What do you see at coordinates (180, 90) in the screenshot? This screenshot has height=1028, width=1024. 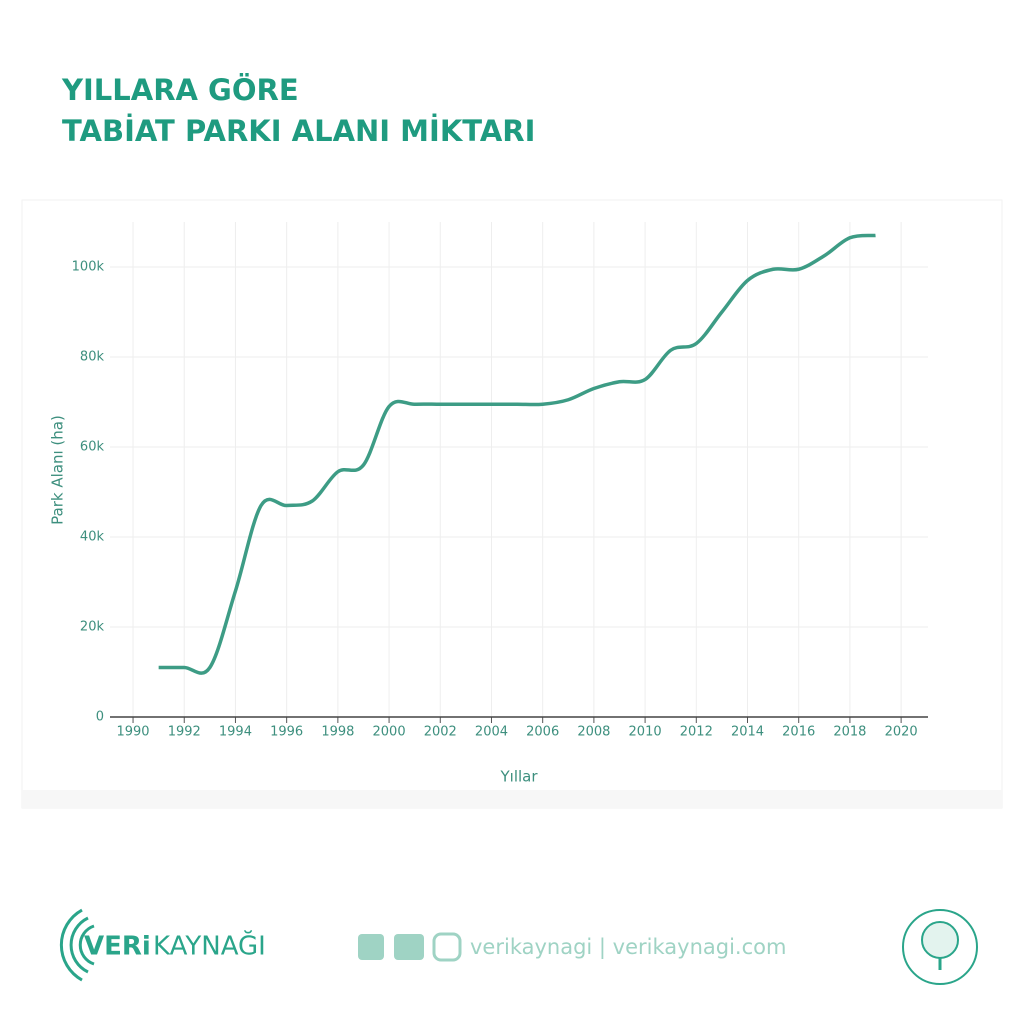 I see `chart-title: YILLARA GÖRE` at bounding box center [180, 90].